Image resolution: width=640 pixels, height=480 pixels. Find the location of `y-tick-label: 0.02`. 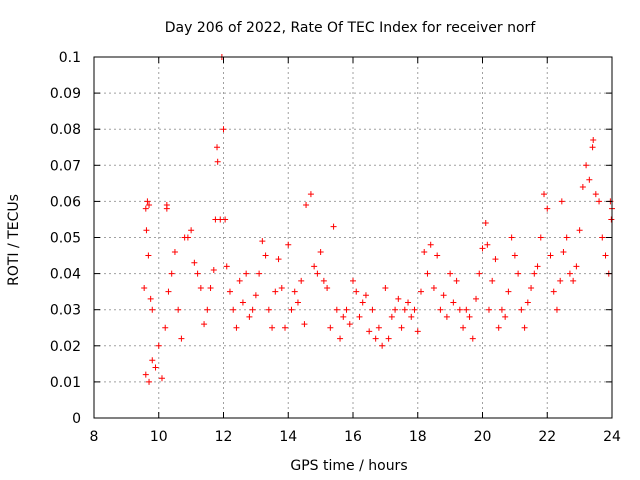

y-tick-label: 0.02 is located at coordinates (65, 347).